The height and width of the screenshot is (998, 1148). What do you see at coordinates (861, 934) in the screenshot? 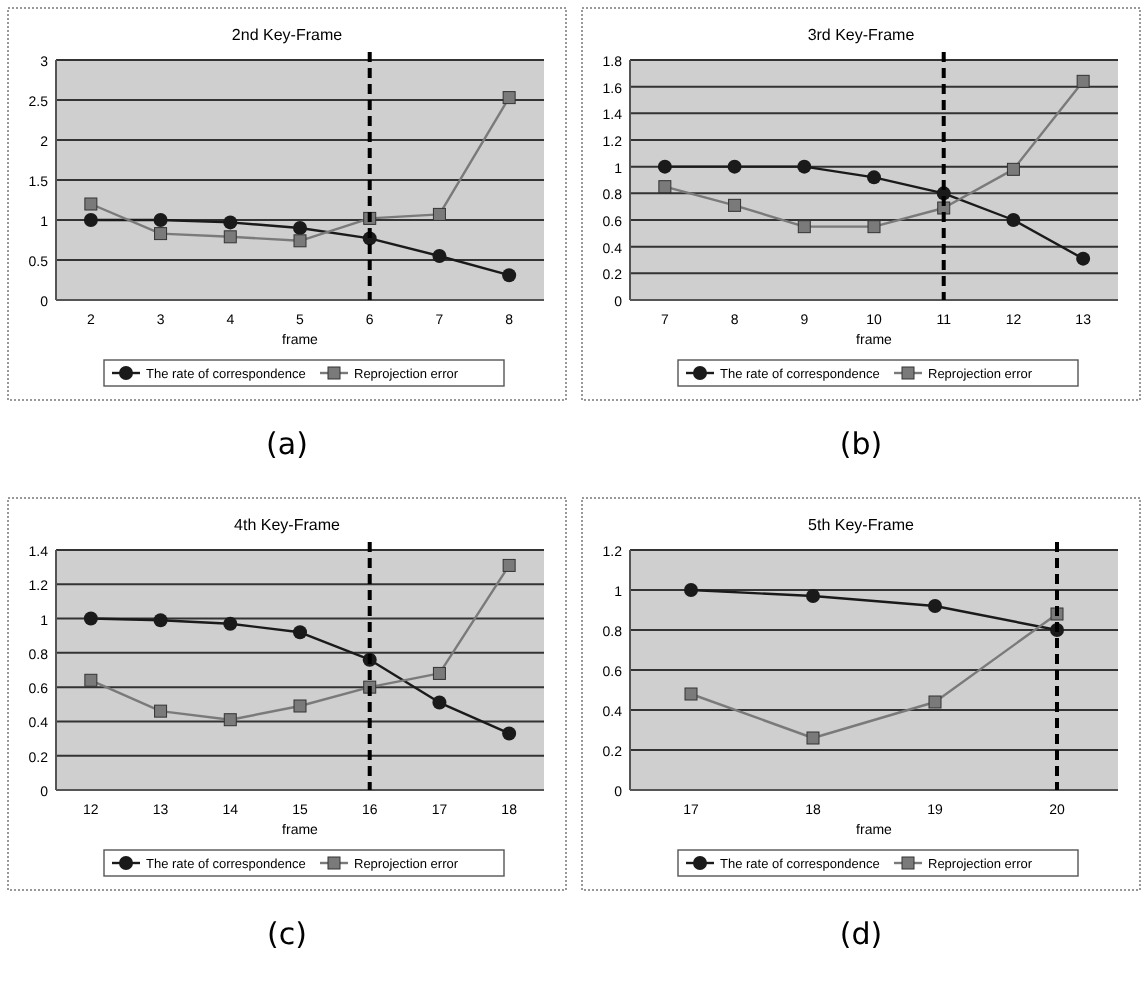
I see `text: (d)` at bounding box center [861, 934].